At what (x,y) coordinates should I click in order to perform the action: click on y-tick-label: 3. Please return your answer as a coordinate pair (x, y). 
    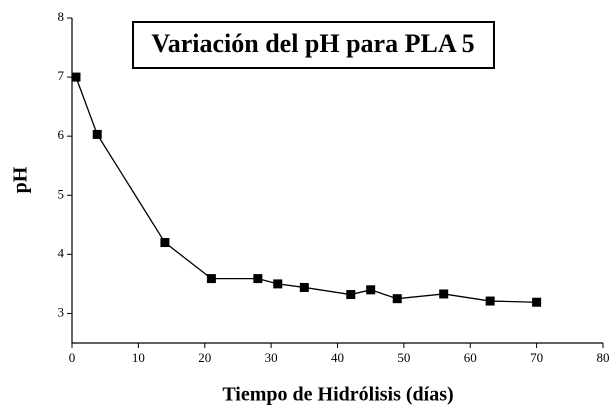
    Looking at the image, I should click on (61, 311).